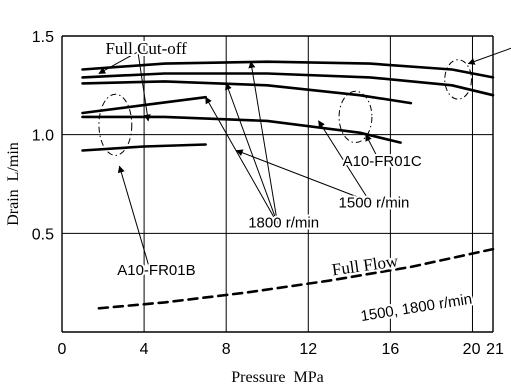  I want to click on annotation-label: 1500, 1800 r/min, so click(416, 308).